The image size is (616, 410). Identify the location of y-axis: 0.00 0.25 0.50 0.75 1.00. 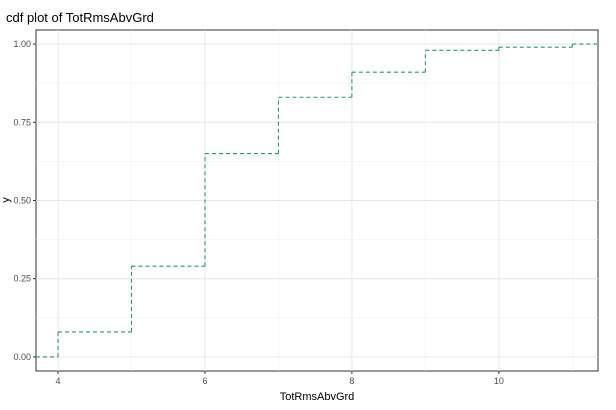
(24, 200).